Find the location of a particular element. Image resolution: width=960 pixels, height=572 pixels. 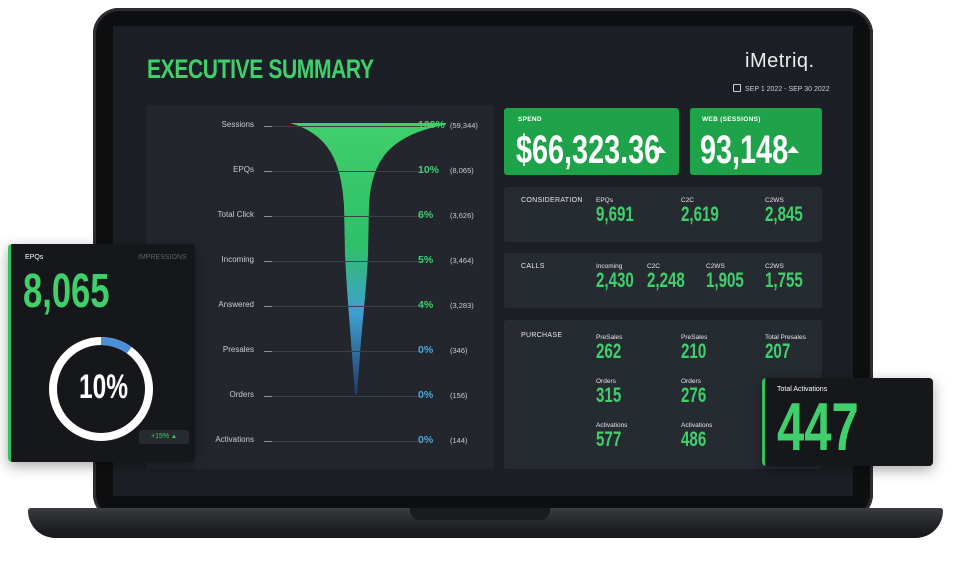

web-sessions-card: WEB (SESSIONS) 93,148 is located at coordinates (756, 141).